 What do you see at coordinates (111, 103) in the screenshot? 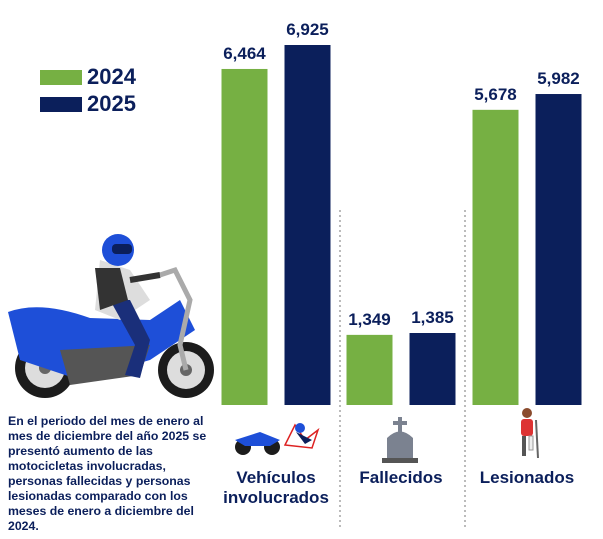
I see `legend-label: 2025` at bounding box center [111, 103].